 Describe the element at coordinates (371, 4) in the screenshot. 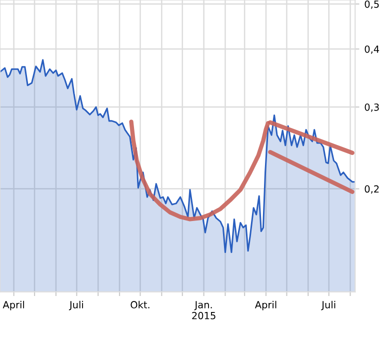

I see `y-tick-label: 0,5` at that location.